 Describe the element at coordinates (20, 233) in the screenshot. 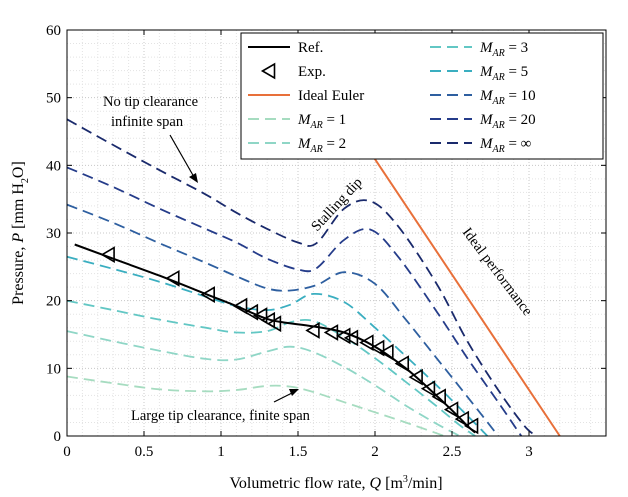

I see `y-axis-label: Pressure, P [mm H2O]` at that location.